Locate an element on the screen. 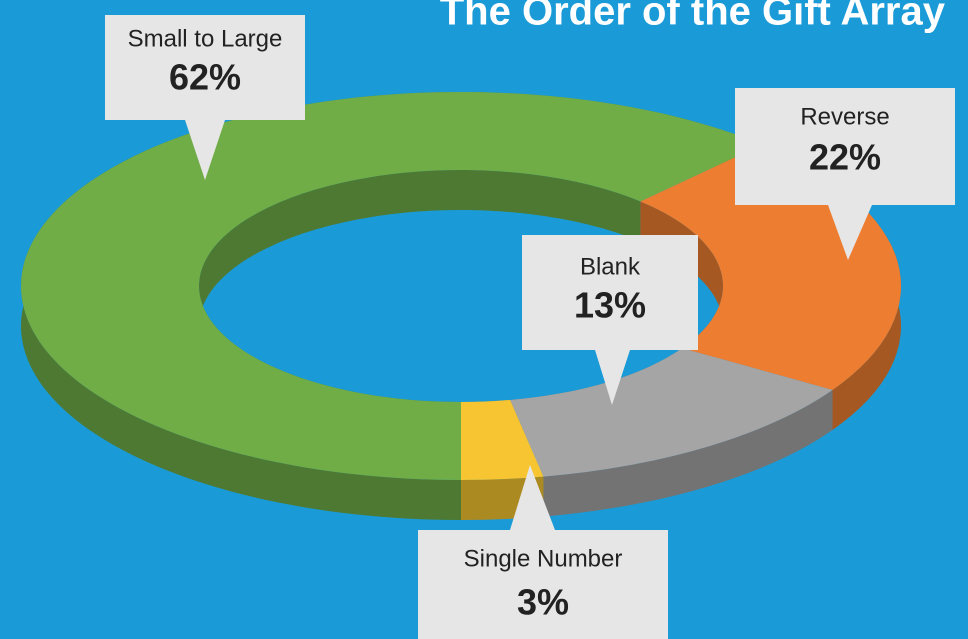 This screenshot has width=968, height=639. category-label: Single Number is located at coordinates (543, 558).